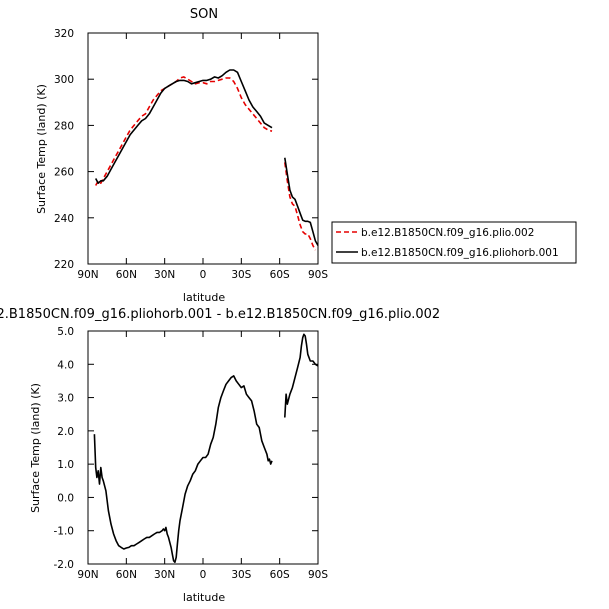 The height and width of the screenshot is (609, 609). What do you see at coordinates (203, 575) in the screenshot?
I see `chart-bottom-xtick-label: 0` at bounding box center [203, 575].